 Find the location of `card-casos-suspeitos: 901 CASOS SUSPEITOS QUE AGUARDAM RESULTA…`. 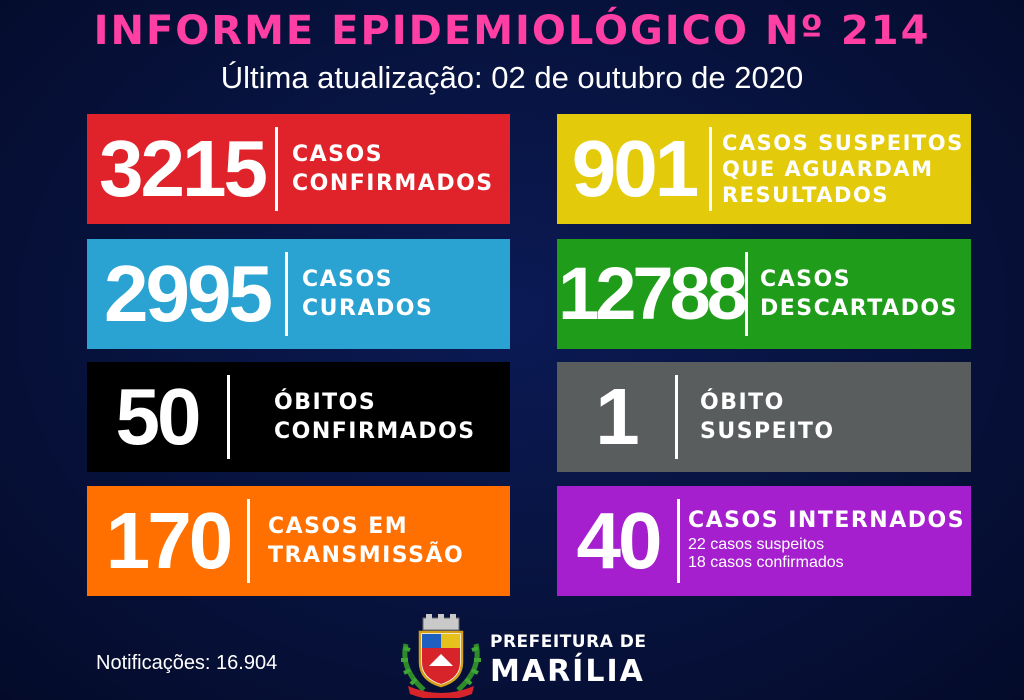

card-casos-suspeitos: 901 CASOS SUSPEITOS QUE AGUARDAM RESULTA… is located at coordinates (764, 169).